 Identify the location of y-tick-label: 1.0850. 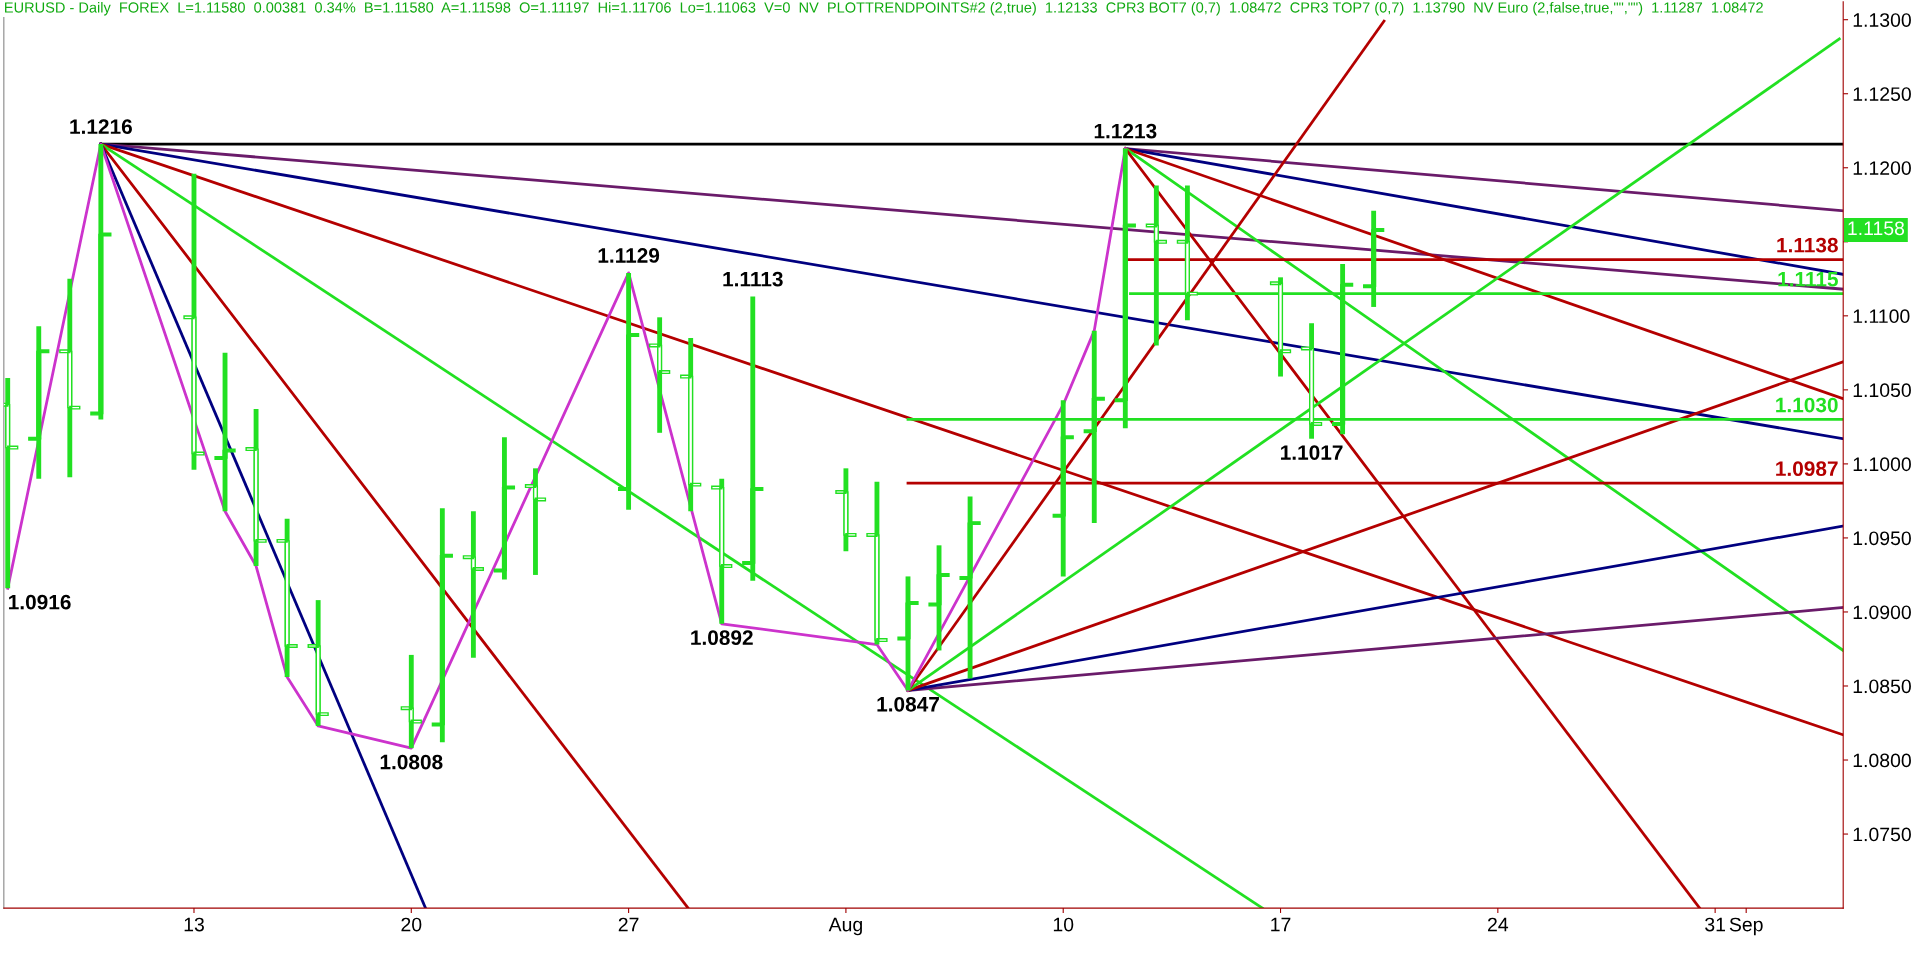
(1882, 686).